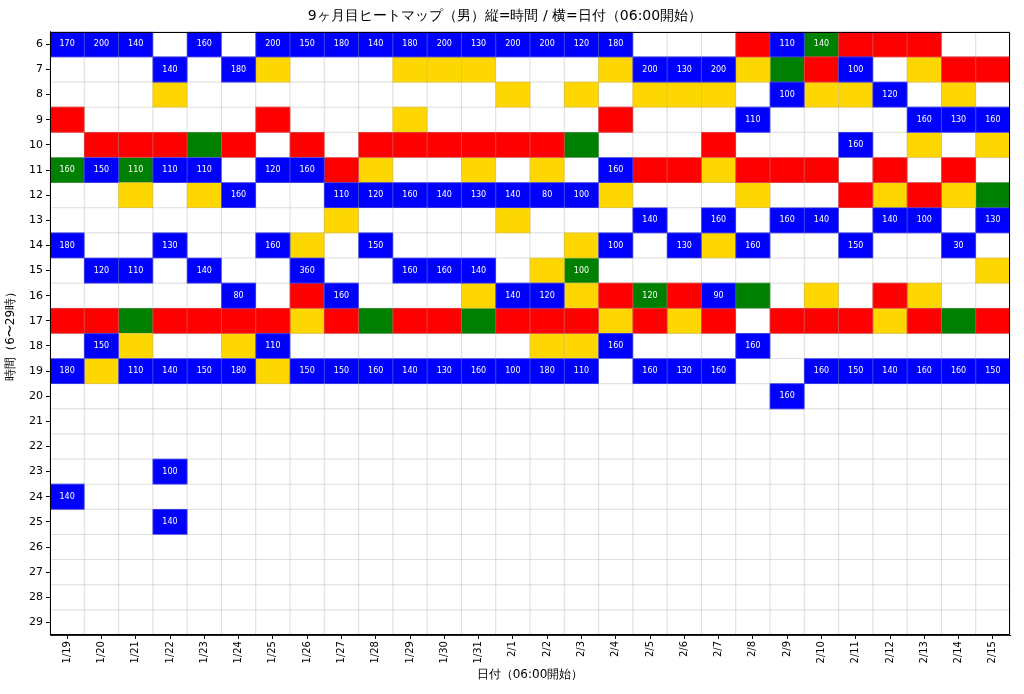 The height and width of the screenshot is (694, 1024). What do you see at coordinates (36, 245) in the screenshot?
I see `y-tick-label: 14` at bounding box center [36, 245].